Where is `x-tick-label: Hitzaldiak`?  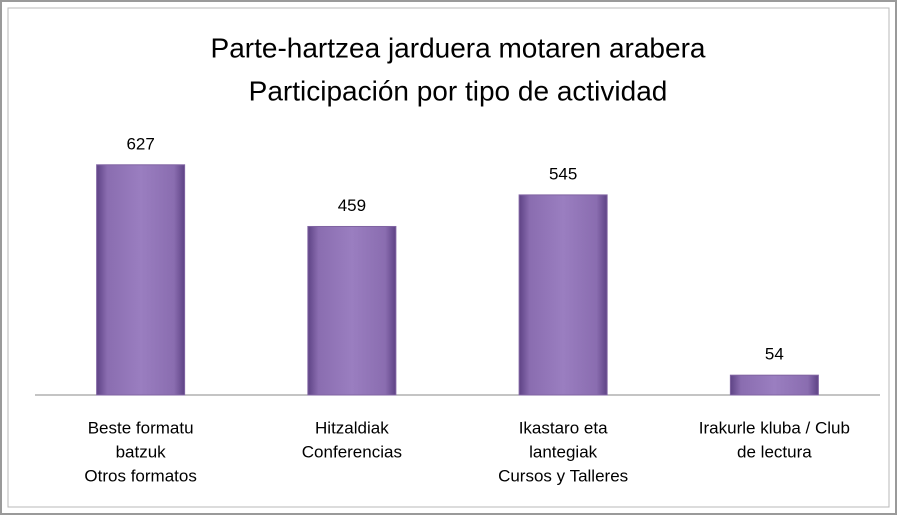
x-tick-label: Hitzaldiak is located at coordinates (352, 427).